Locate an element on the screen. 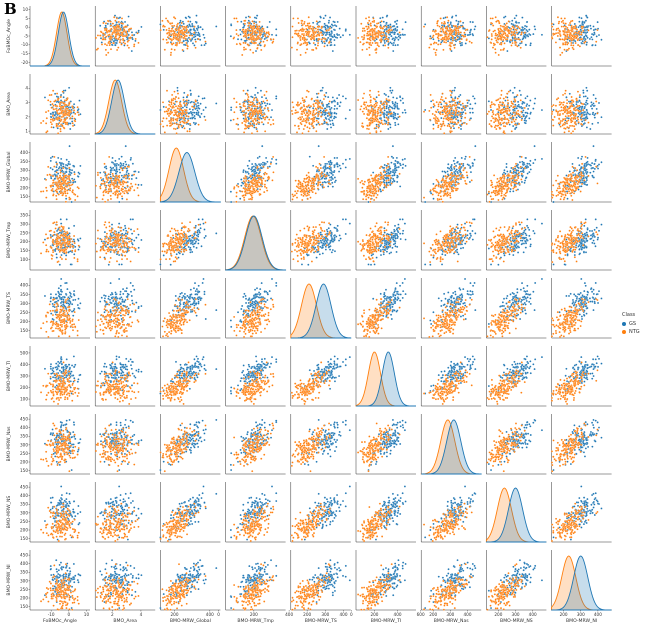 The height and width of the screenshot is (635, 669). y-tick-label: 10 is located at coordinates (26, 9).